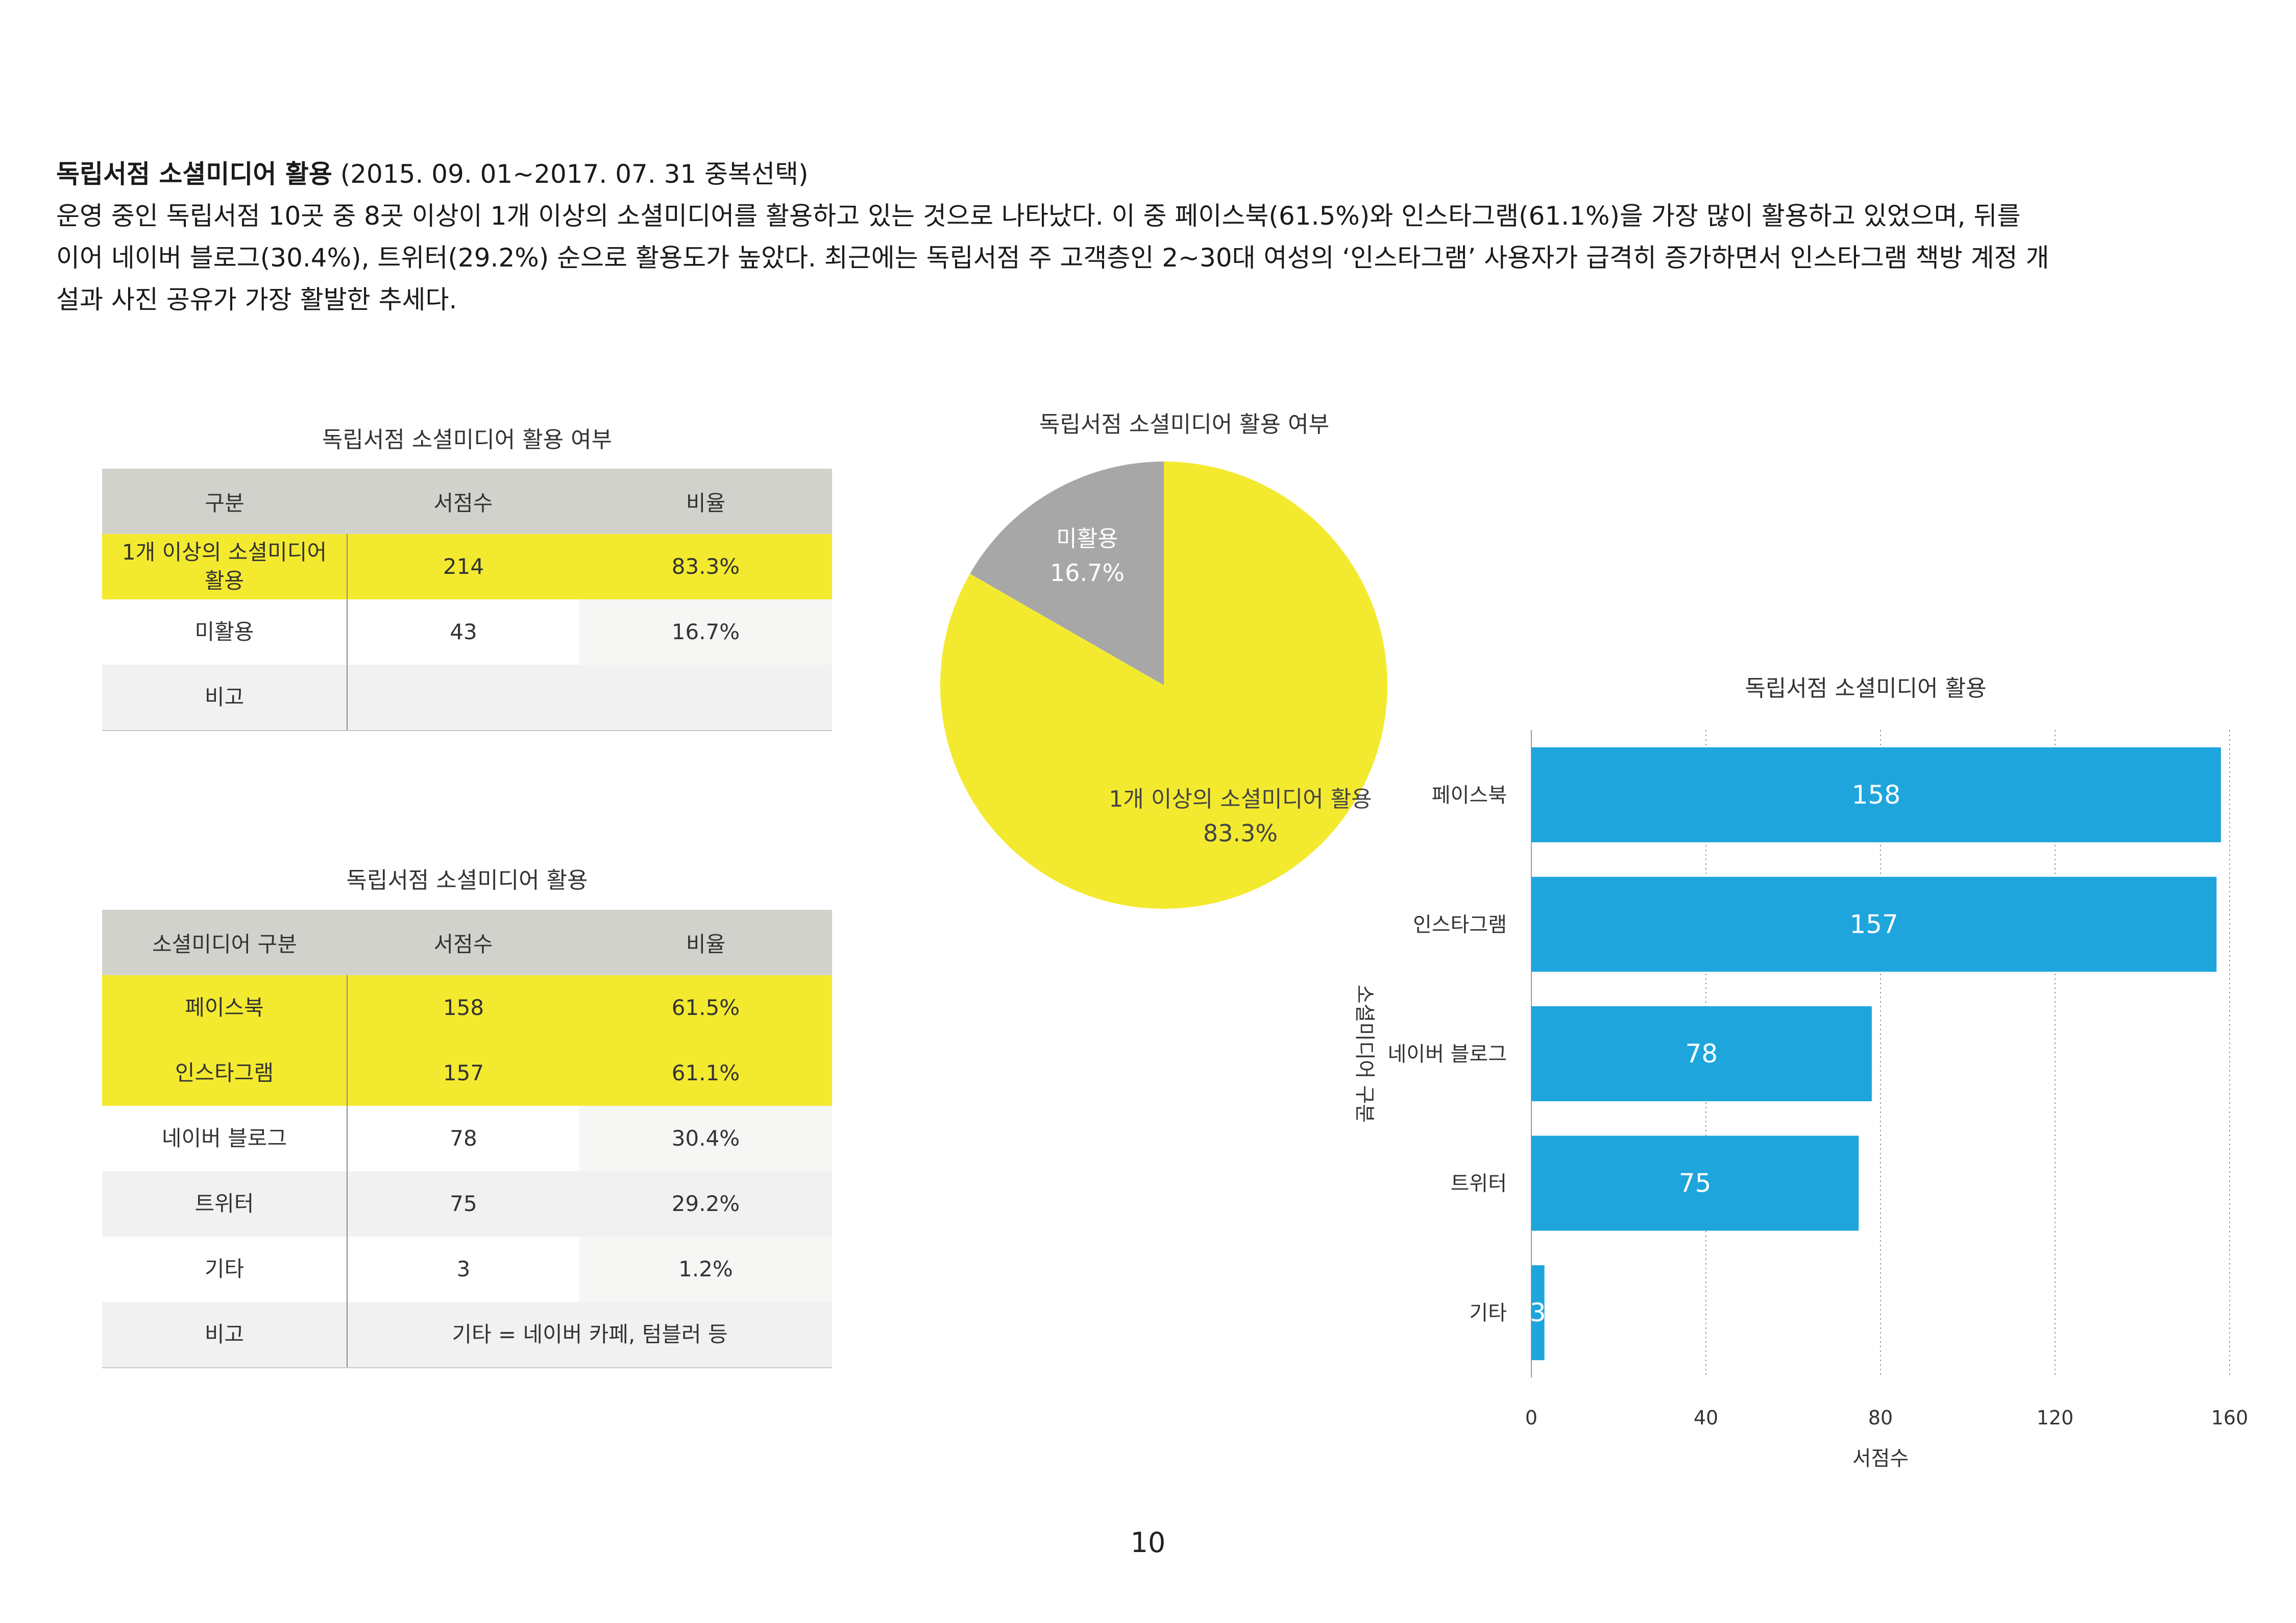  I want to click on table2-cell: 158, so click(463, 1007).